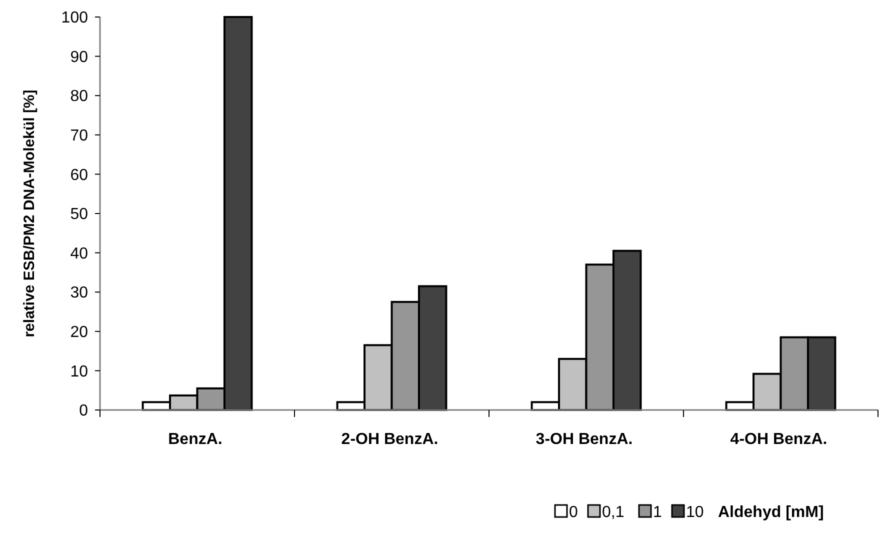  What do you see at coordinates (79, 57) in the screenshot?
I see `y-tick-label: 90` at bounding box center [79, 57].